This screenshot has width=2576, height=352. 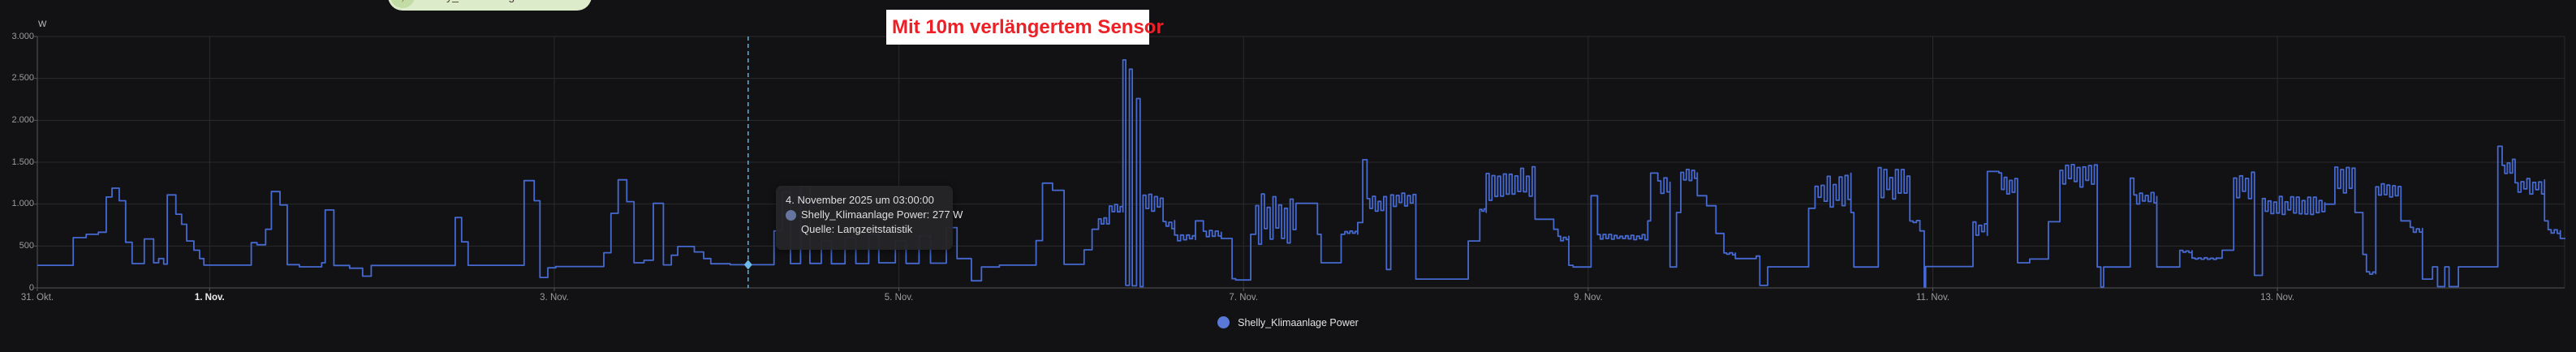 What do you see at coordinates (791, 215) in the screenshot?
I see `tooltip-series-dot` at bounding box center [791, 215].